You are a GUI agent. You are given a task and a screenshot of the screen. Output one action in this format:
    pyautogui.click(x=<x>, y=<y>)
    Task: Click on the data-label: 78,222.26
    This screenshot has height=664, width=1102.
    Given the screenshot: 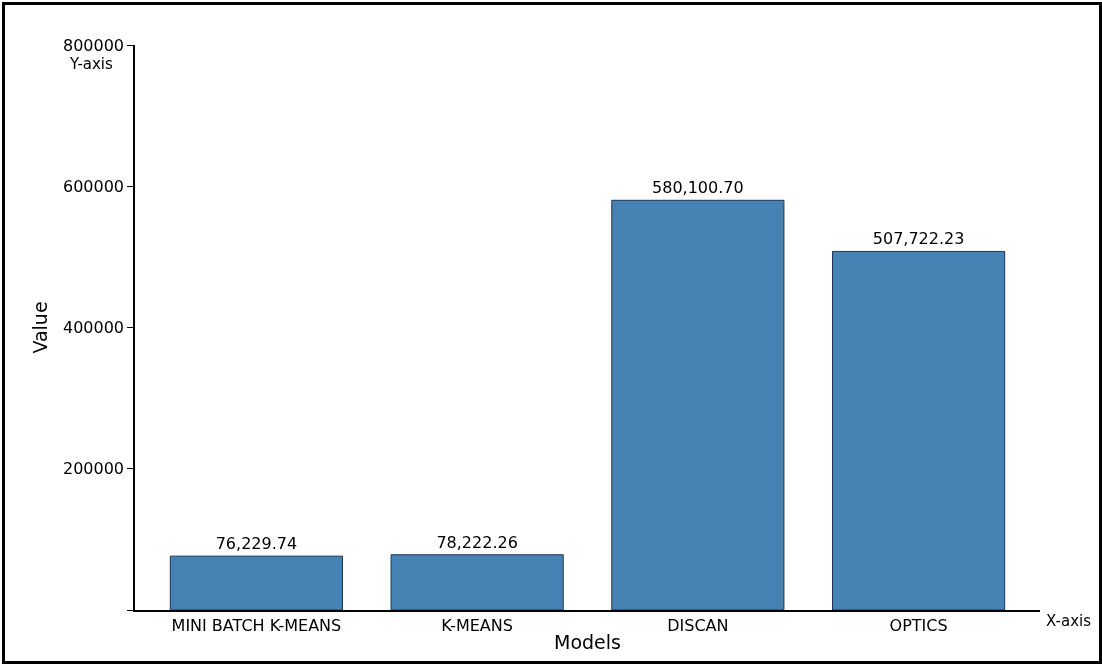 What is the action you would take?
    pyautogui.click(x=477, y=542)
    